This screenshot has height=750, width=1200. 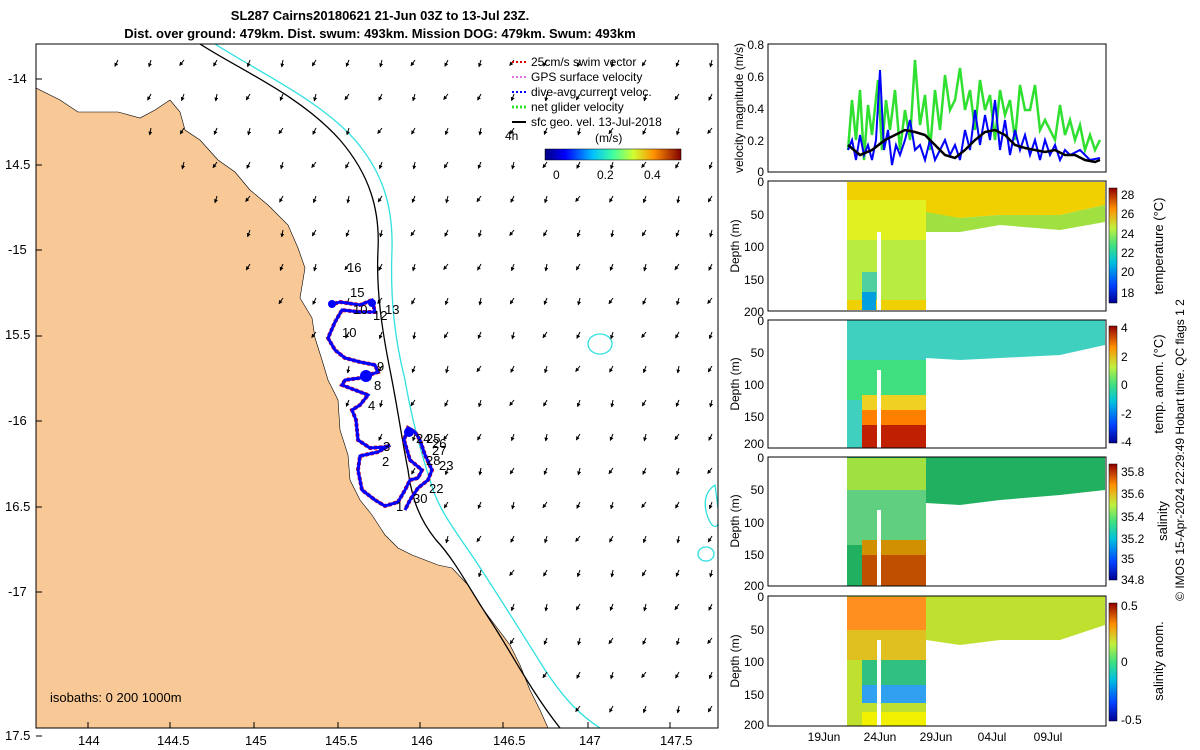 What do you see at coordinates (173, 740) in the screenshot?
I see `map-x-tick: 144.5` at bounding box center [173, 740].